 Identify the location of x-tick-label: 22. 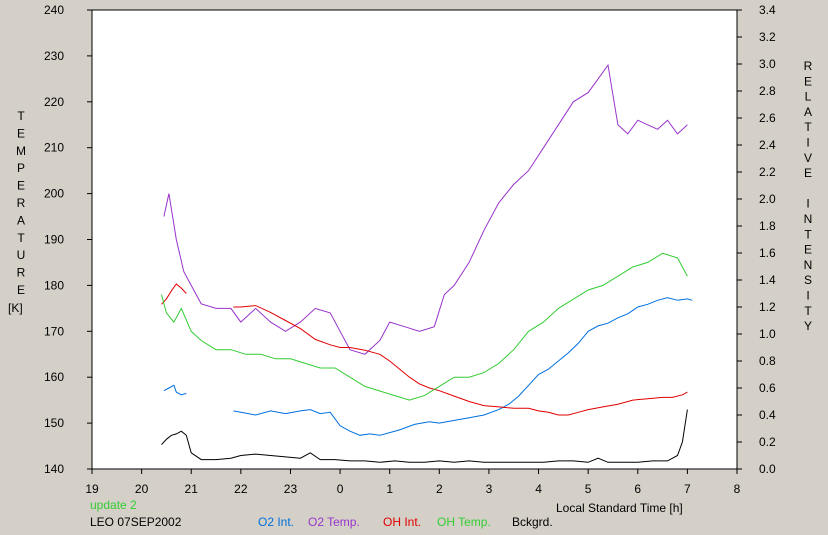
(241, 489).